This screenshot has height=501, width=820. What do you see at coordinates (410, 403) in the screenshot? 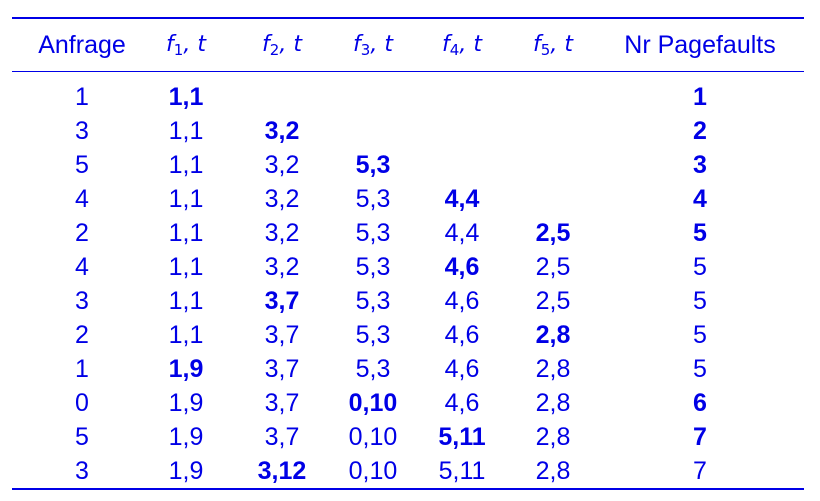
I see `table-row: 0 1,9 3,7 0,10 4,6 2,8 6` at bounding box center [410, 403].